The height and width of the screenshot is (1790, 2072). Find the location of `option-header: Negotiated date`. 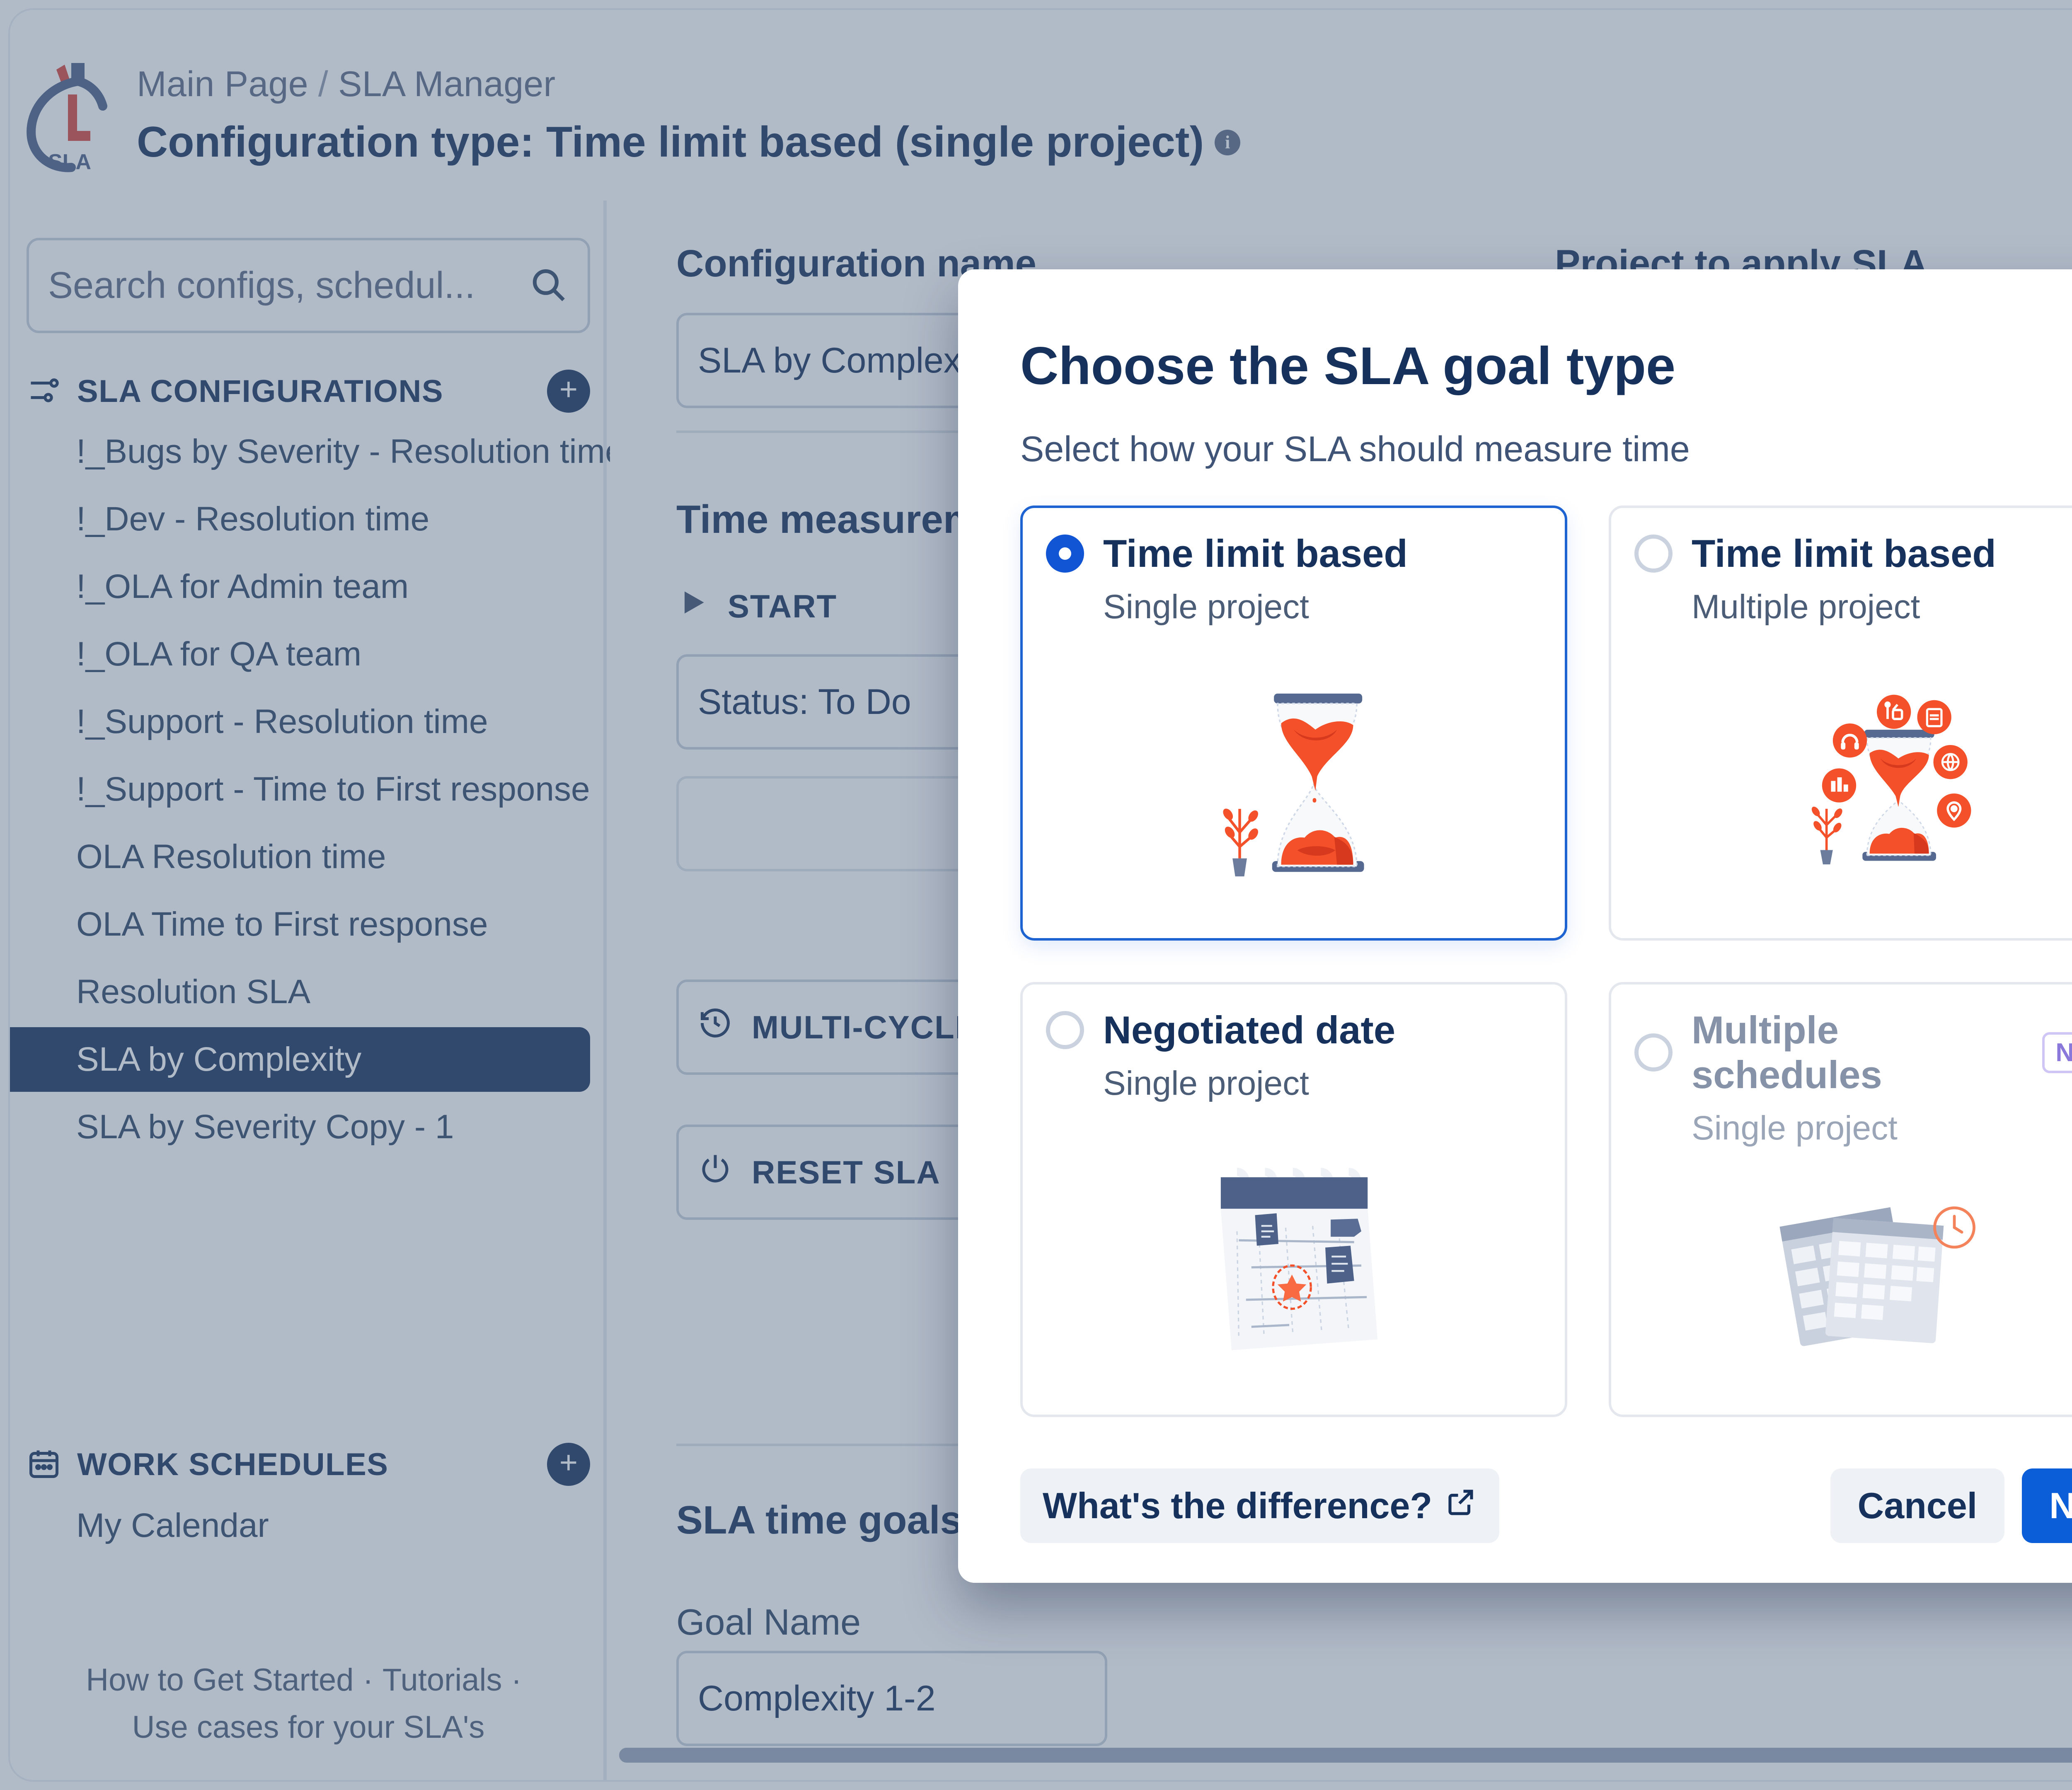

option-header: Negotiated date is located at coordinates (1294, 1030).